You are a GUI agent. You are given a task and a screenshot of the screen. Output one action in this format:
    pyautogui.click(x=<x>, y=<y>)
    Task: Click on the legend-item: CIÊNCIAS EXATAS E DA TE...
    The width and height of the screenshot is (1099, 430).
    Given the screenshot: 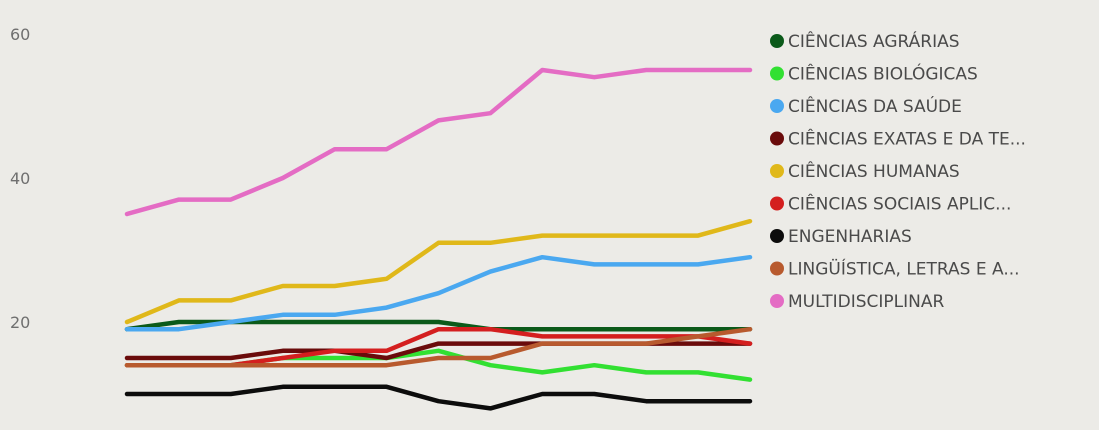 What is the action you would take?
    pyautogui.click(x=898, y=139)
    